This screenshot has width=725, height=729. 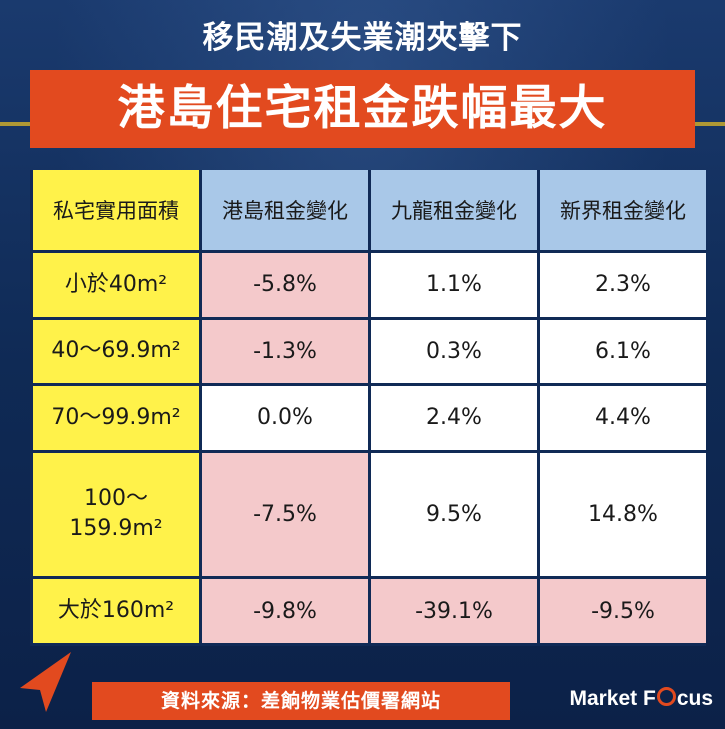 I want to click on table-cell: 1.1%, so click(x=452, y=286).